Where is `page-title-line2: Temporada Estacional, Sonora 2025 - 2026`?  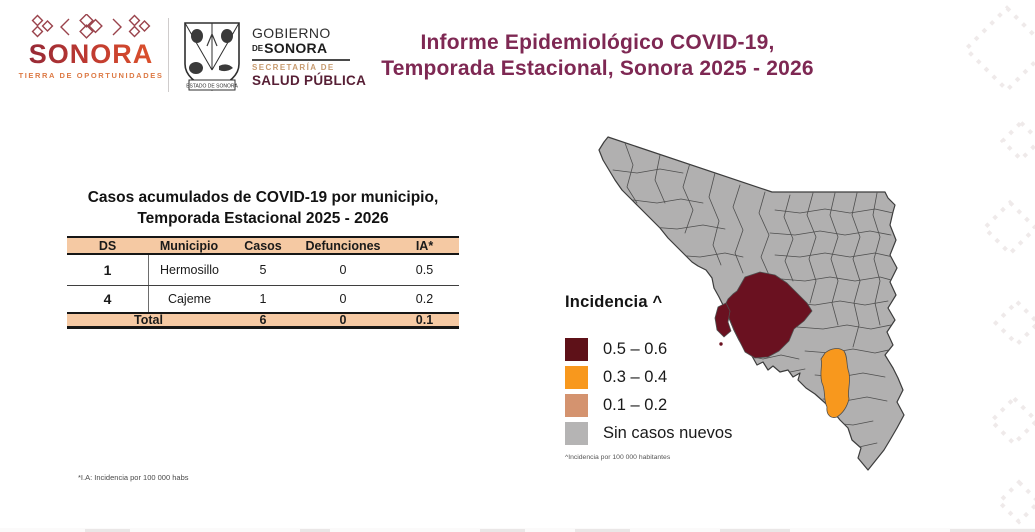 page-title-line2: Temporada Estacional, Sonora 2025 - 2026 is located at coordinates (597, 68).